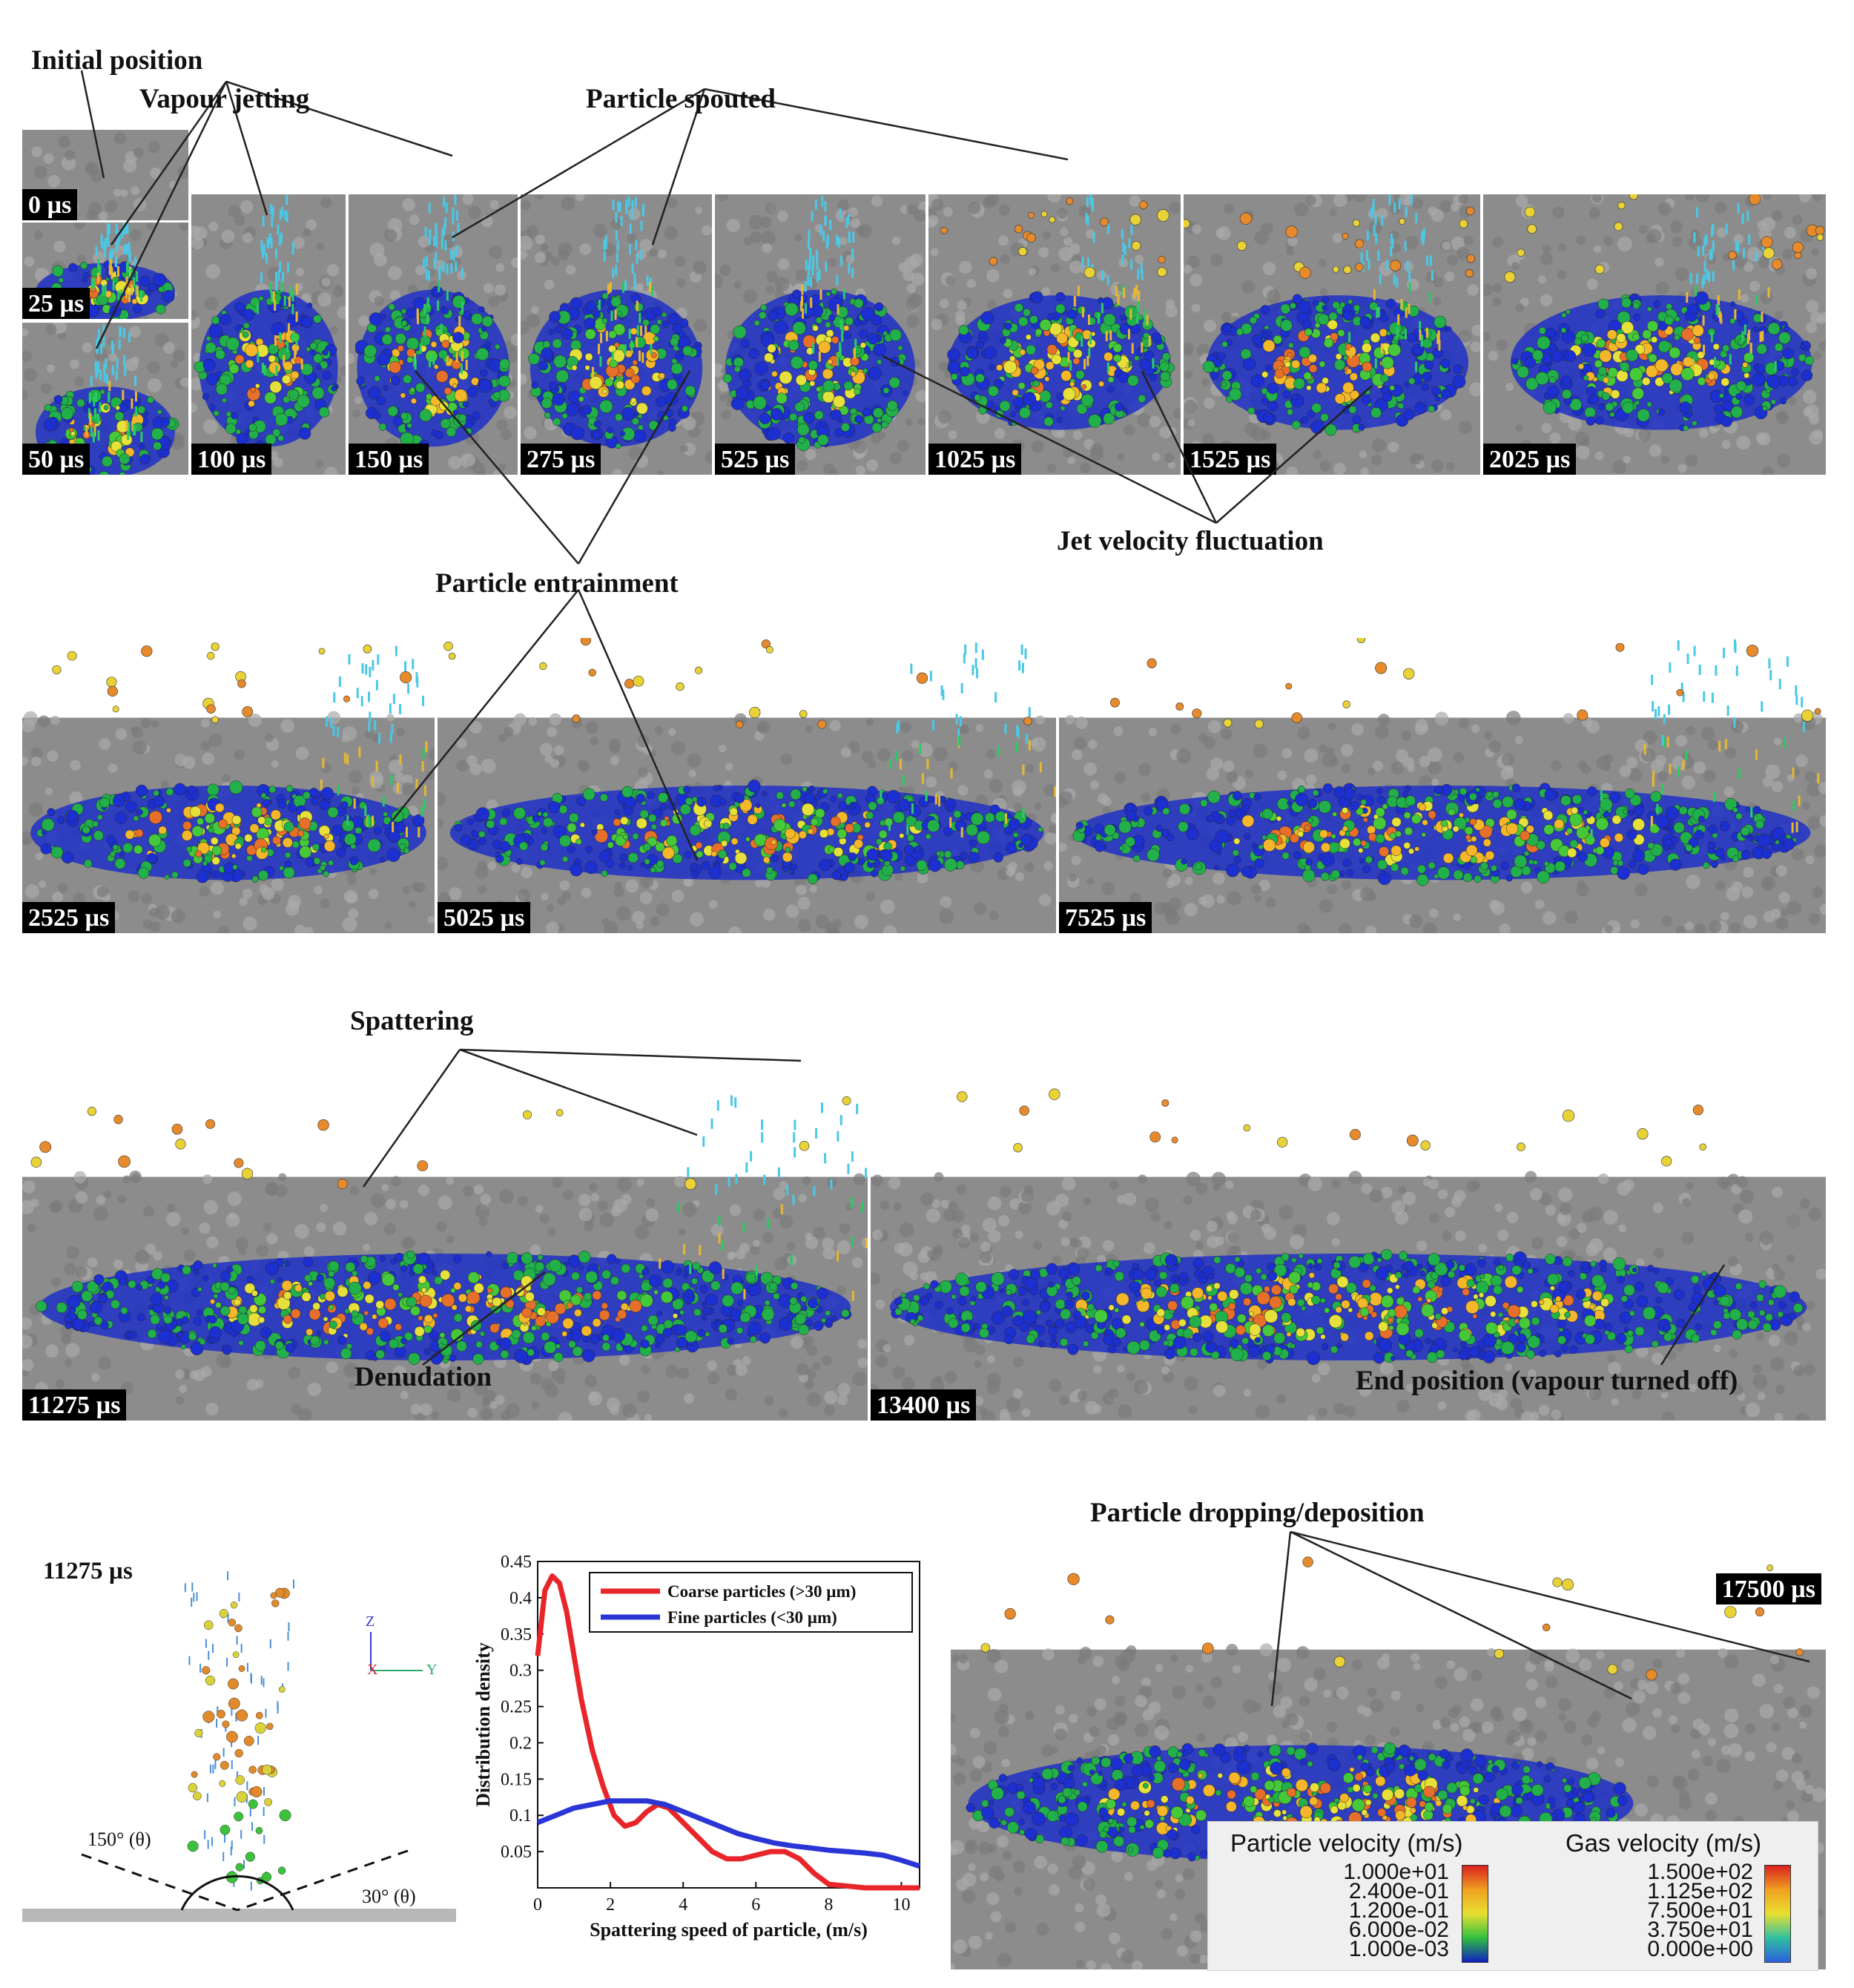 This screenshot has width=1854, height=1988. What do you see at coordinates (616, 334) in the screenshot?
I see `snapshot-panel: 275 µs` at bounding box center [616, 334].